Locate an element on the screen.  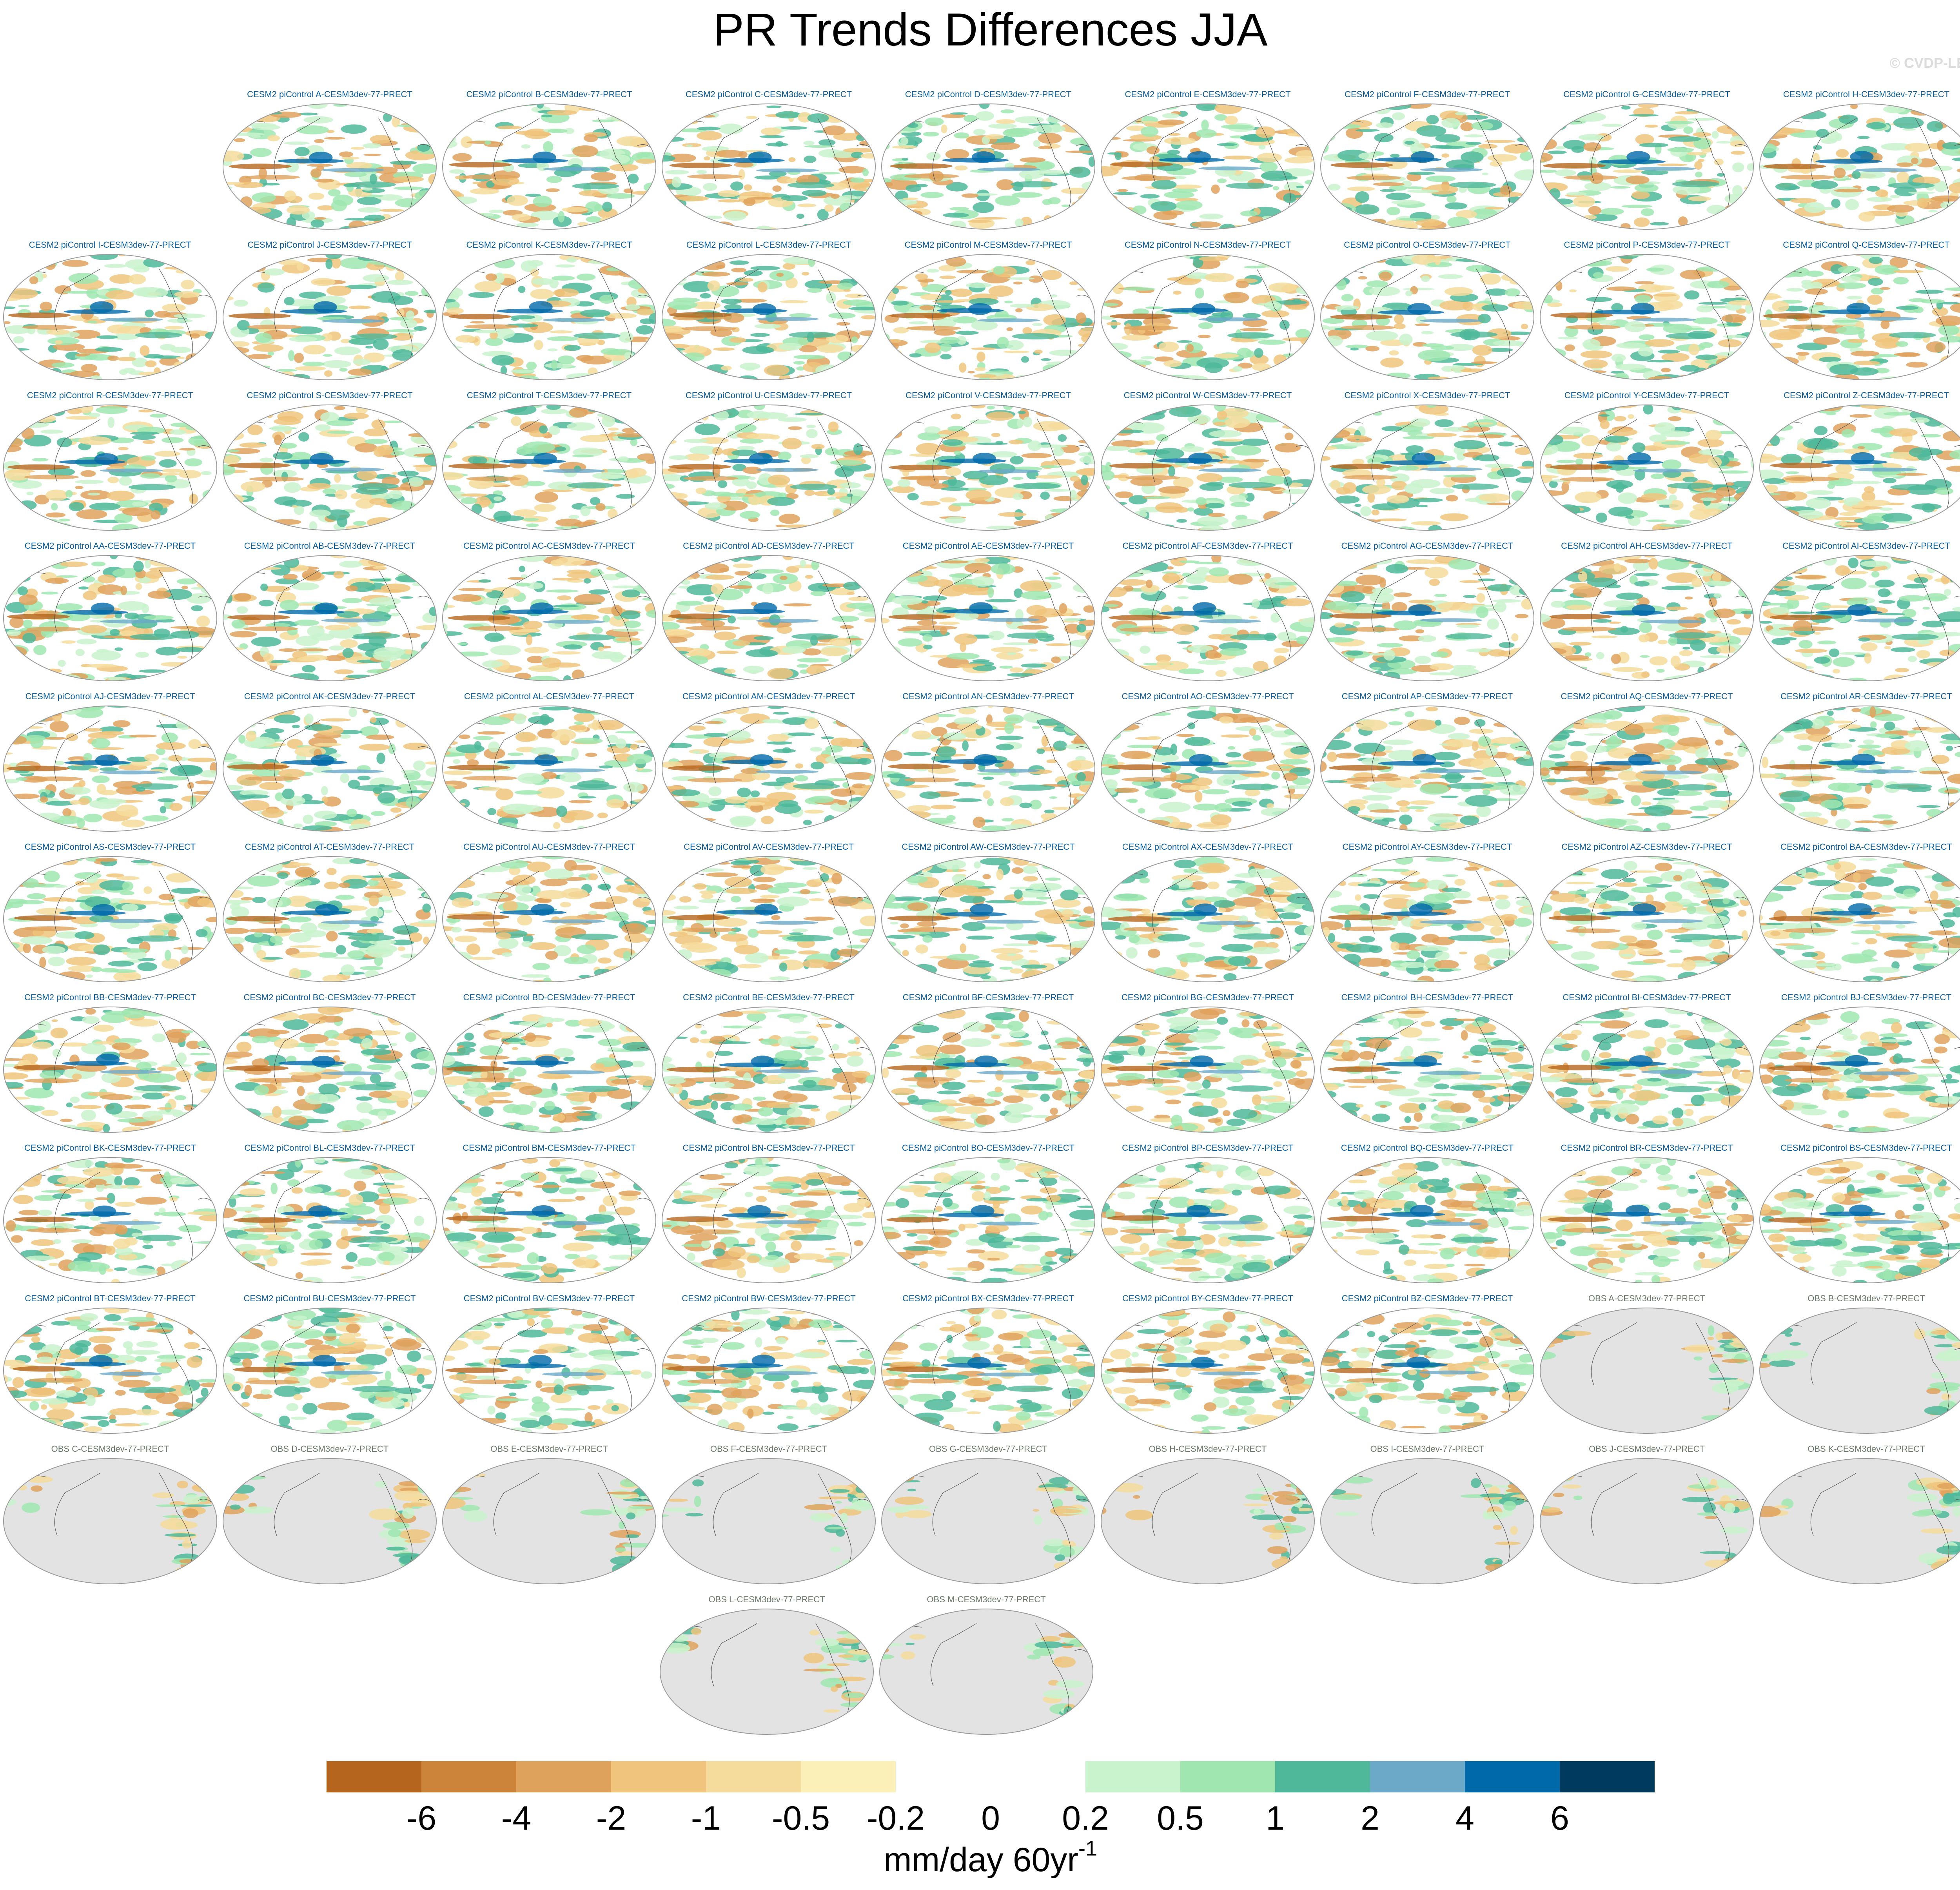
panel-title: CESM2 piControl AJ-CESM3dev-77-PRECT is located at coordinates (110, 696).